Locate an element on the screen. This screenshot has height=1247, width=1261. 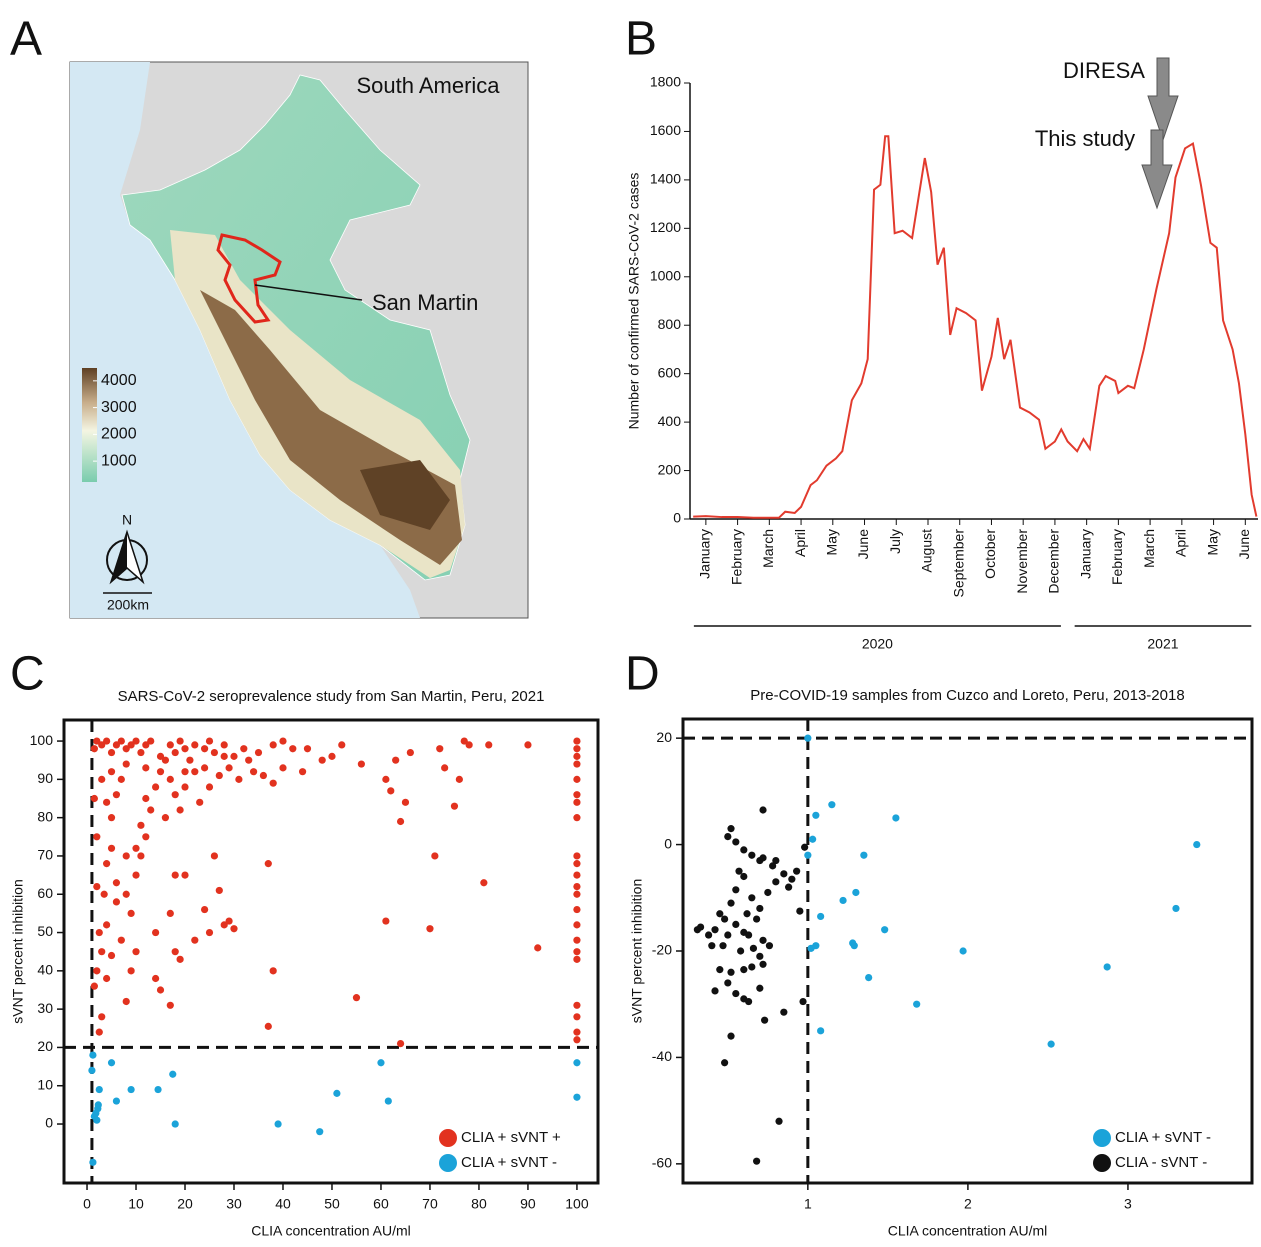
y-tick-label: 1400 is located at coordinates (665, 179).